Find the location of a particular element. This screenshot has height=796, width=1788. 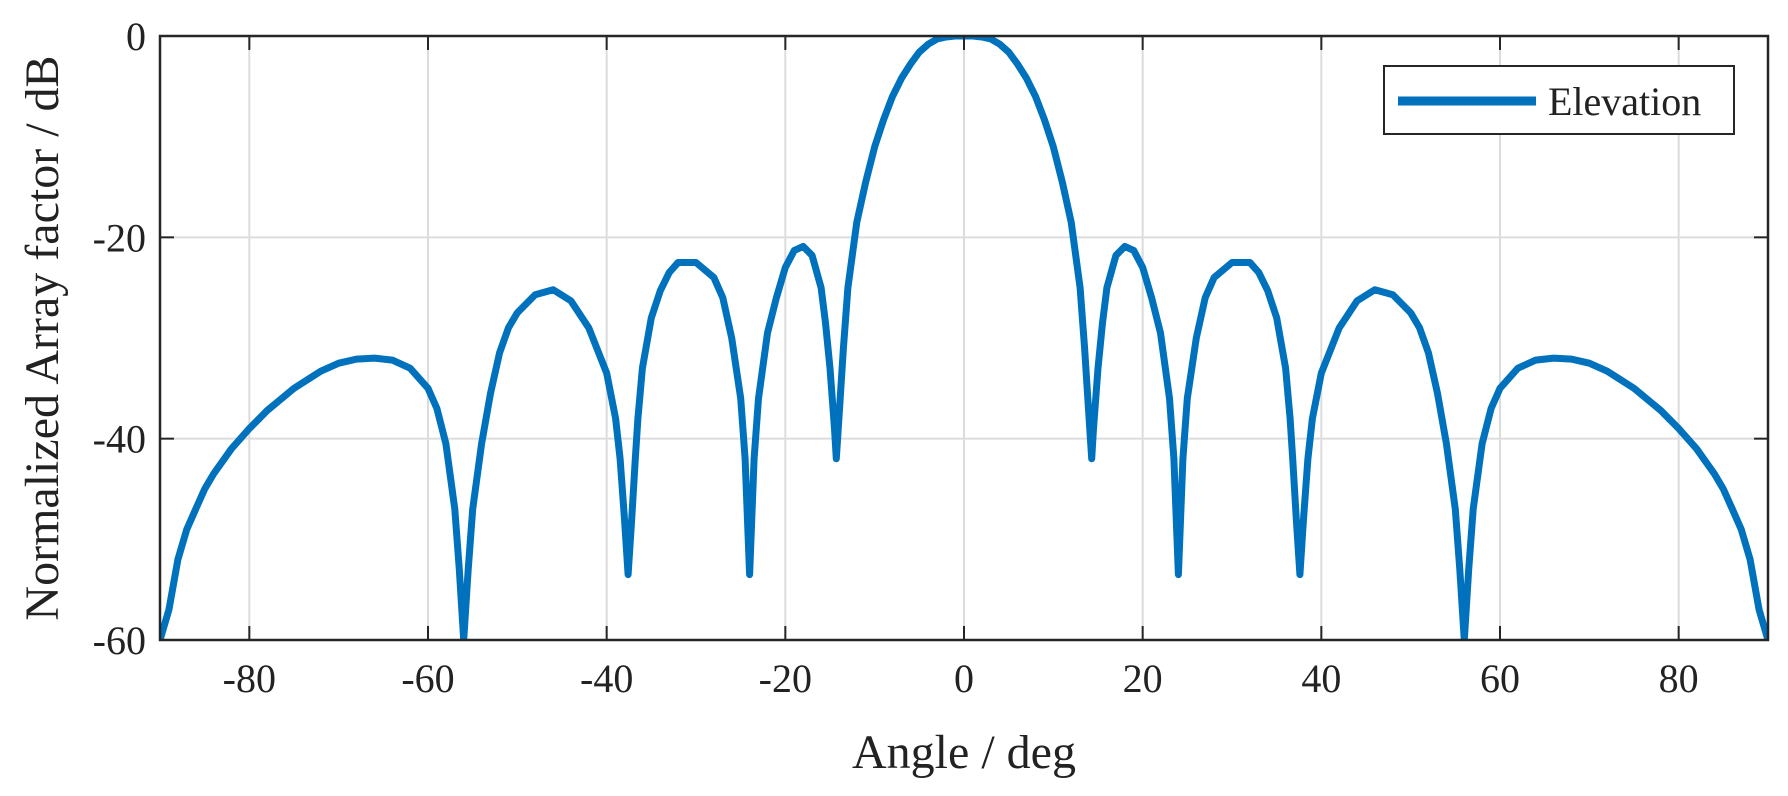

x-tick-label: -40 is located at coordinates (606, 678).